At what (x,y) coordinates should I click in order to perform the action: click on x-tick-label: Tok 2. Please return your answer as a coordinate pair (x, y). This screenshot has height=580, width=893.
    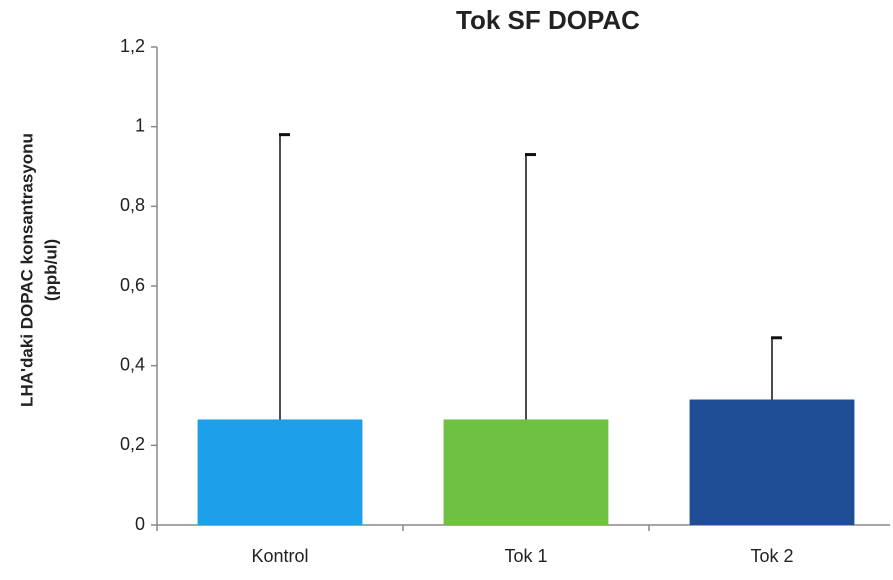
    Looking at the image, I should click on (771, 556).